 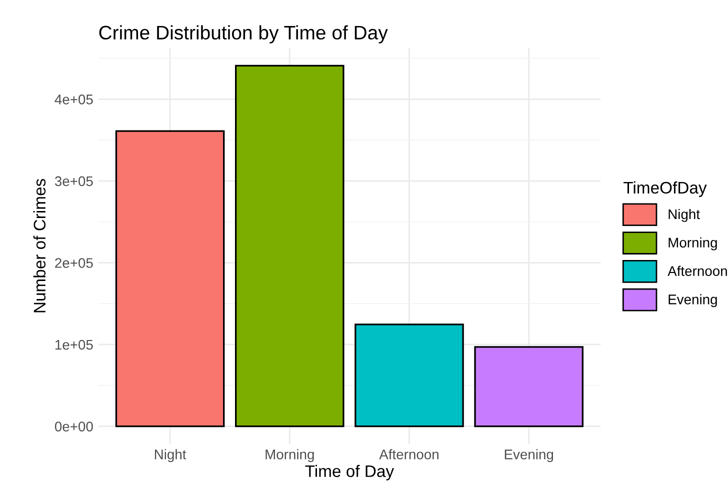 What do you see at coordinates (243, 34) in the screenshot?
I see `chart-title: Crime Distribution by Time of Day` at bounding box center [243, 34].